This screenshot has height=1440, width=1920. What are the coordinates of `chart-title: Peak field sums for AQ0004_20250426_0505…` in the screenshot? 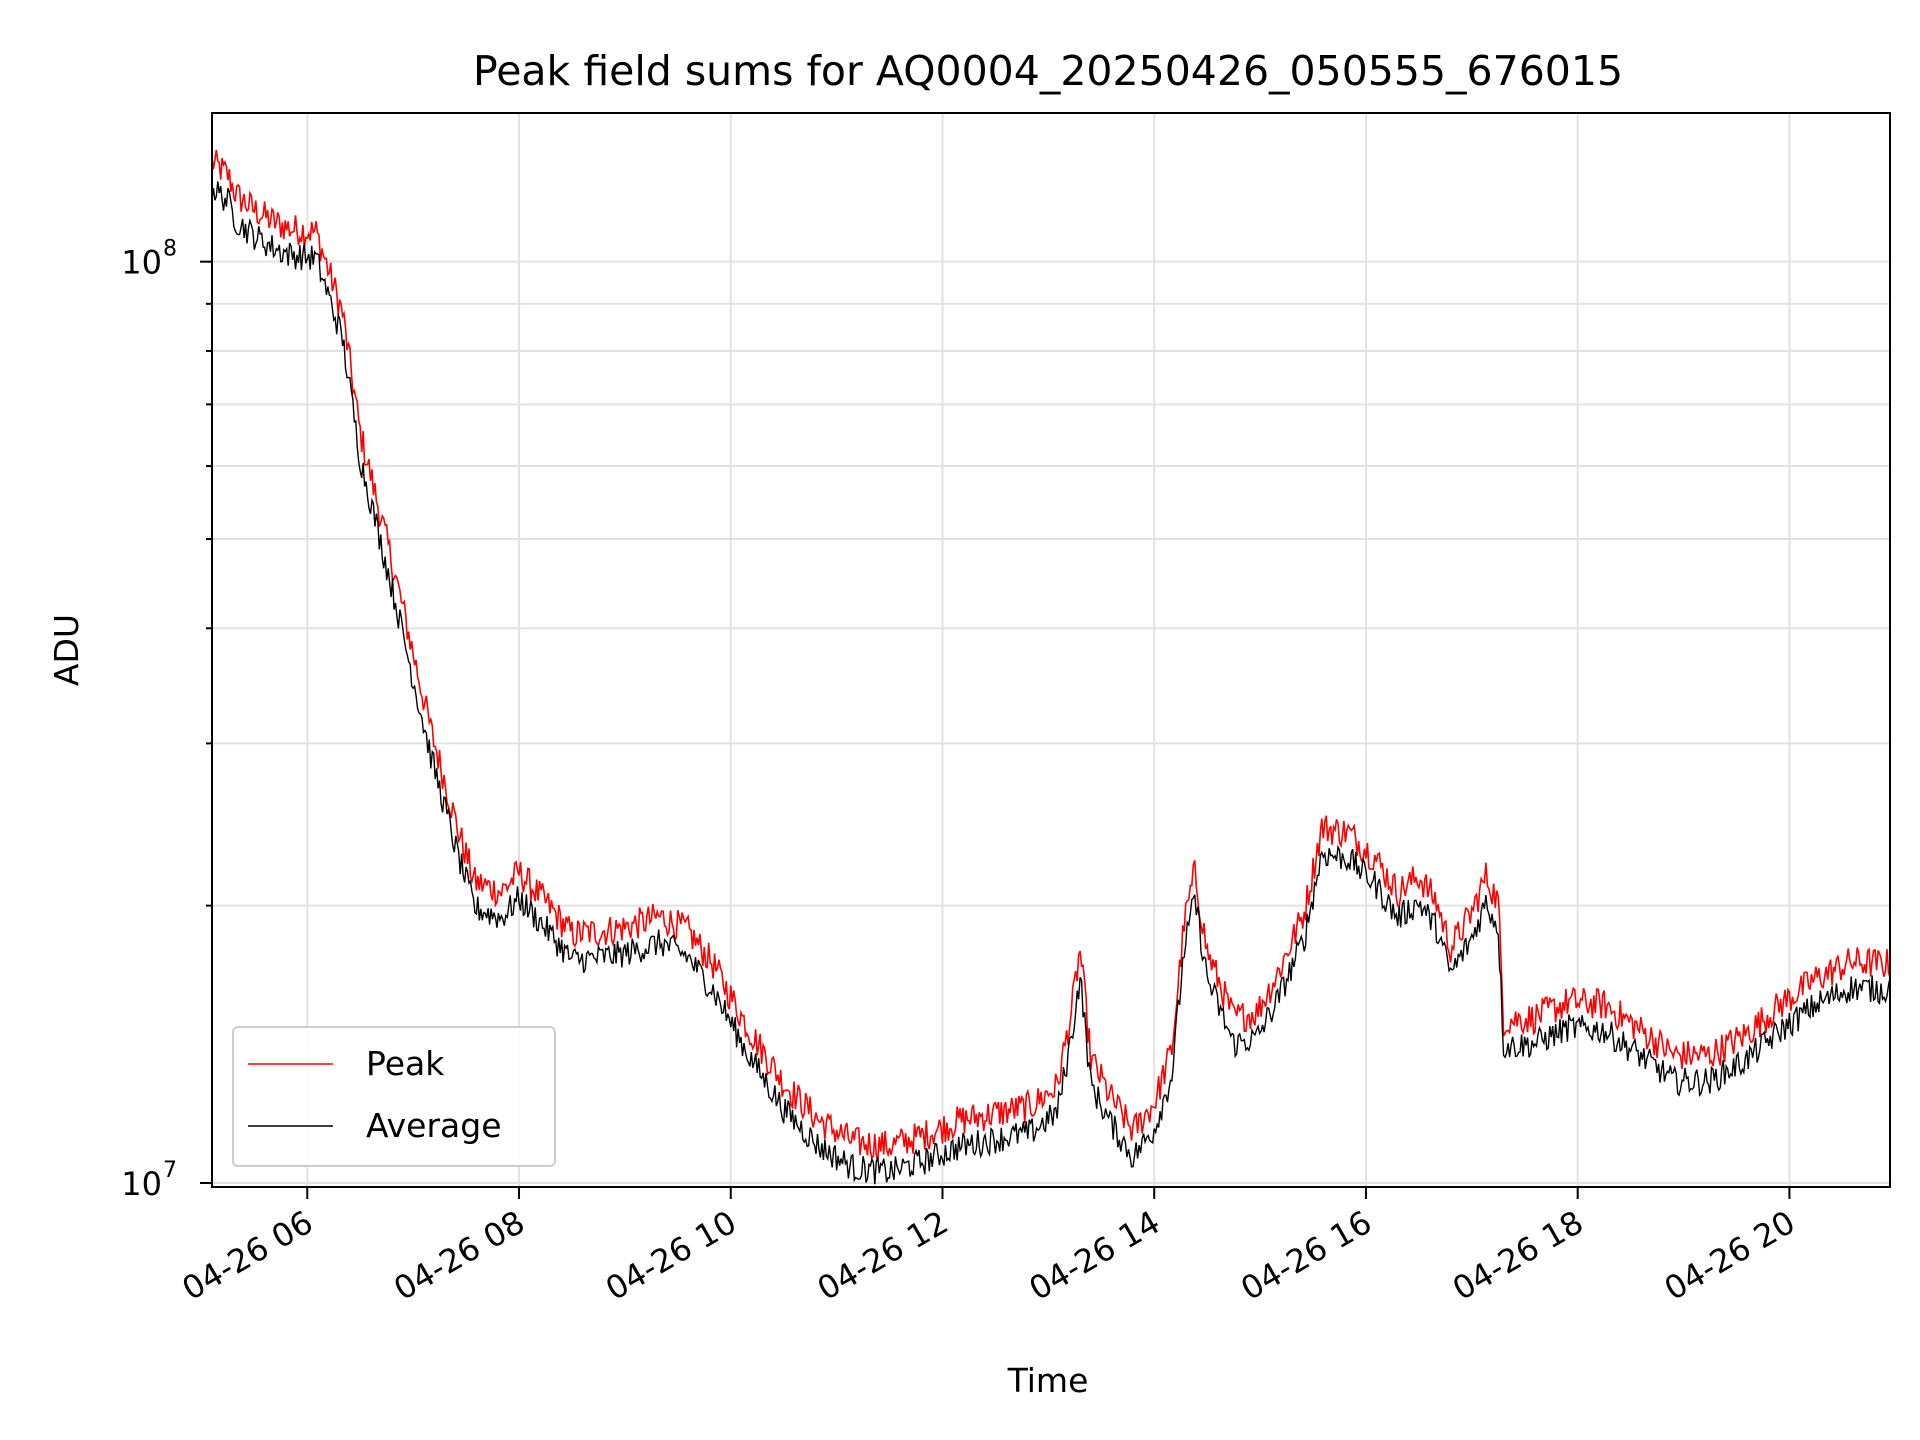 It's located at (1048, 71).